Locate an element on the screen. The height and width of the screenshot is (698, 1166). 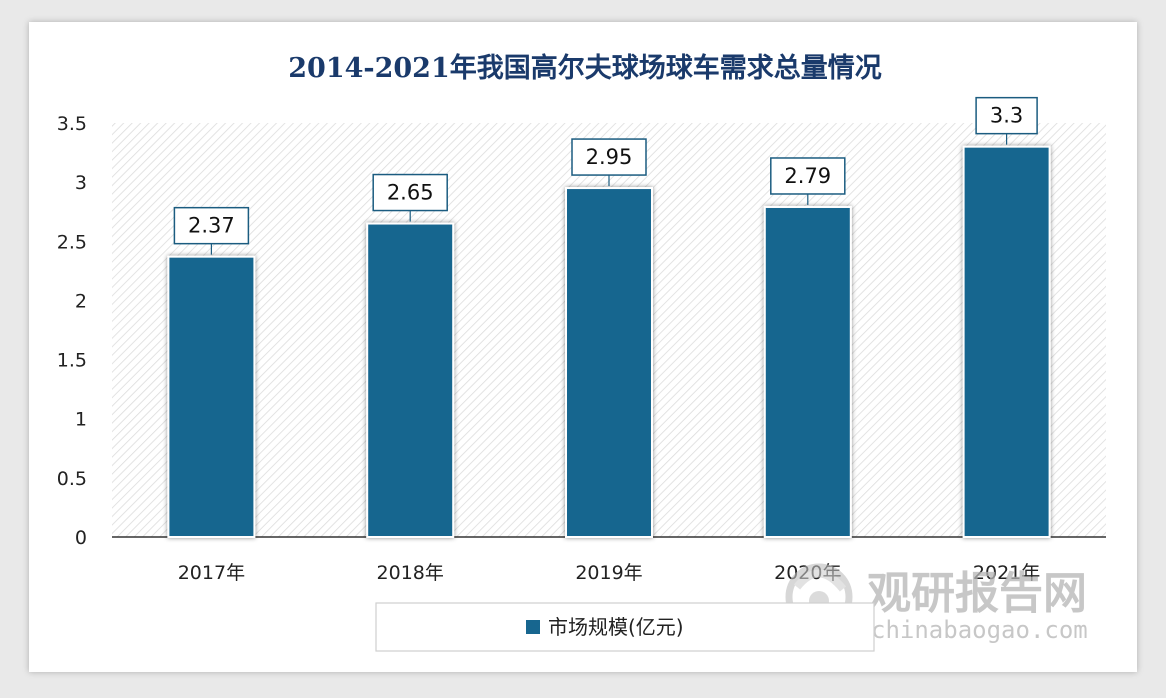
data-label-text: 2.79 is located at coordinates (807, 176).